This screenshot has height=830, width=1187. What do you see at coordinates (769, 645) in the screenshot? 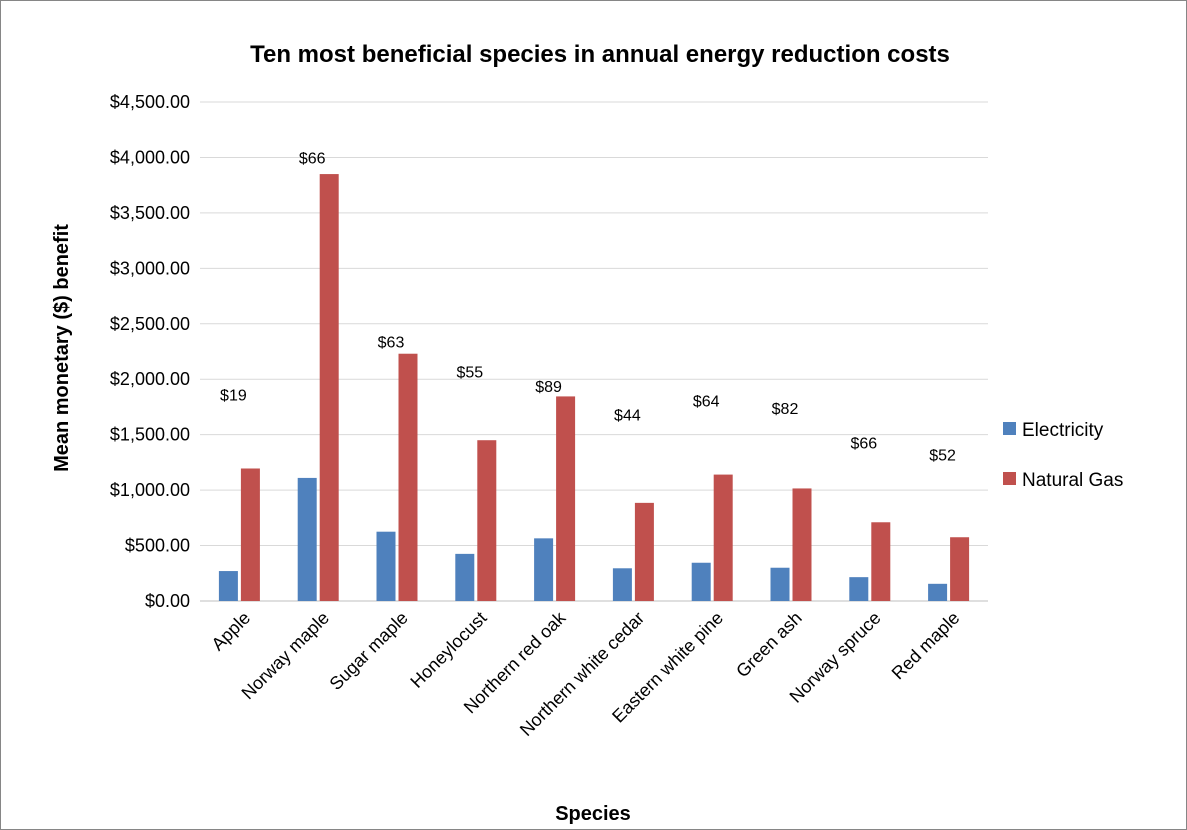
I see `x-tick-label: Green ash` at bounding box center [769, 645].